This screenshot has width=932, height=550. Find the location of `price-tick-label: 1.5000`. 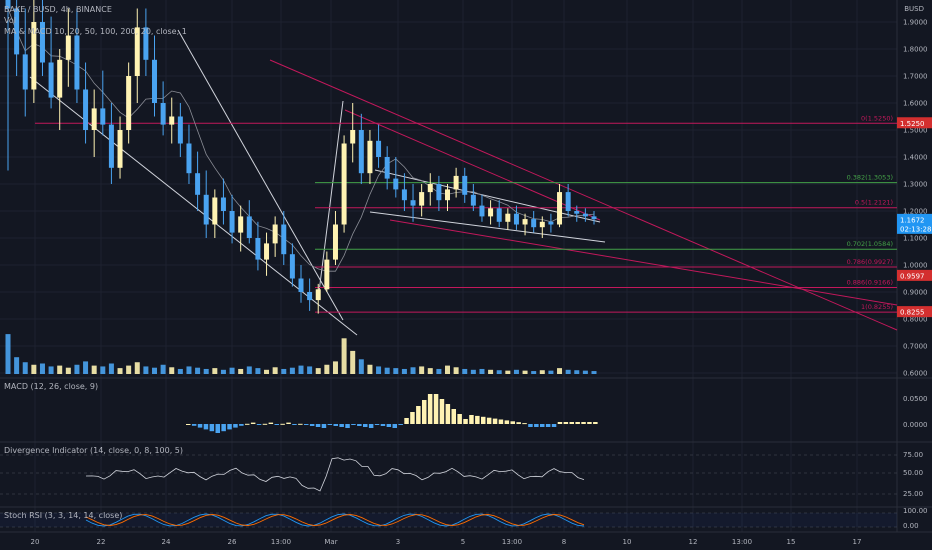

price-tick-label: 1.5000 is located at coordinates (915, 131).